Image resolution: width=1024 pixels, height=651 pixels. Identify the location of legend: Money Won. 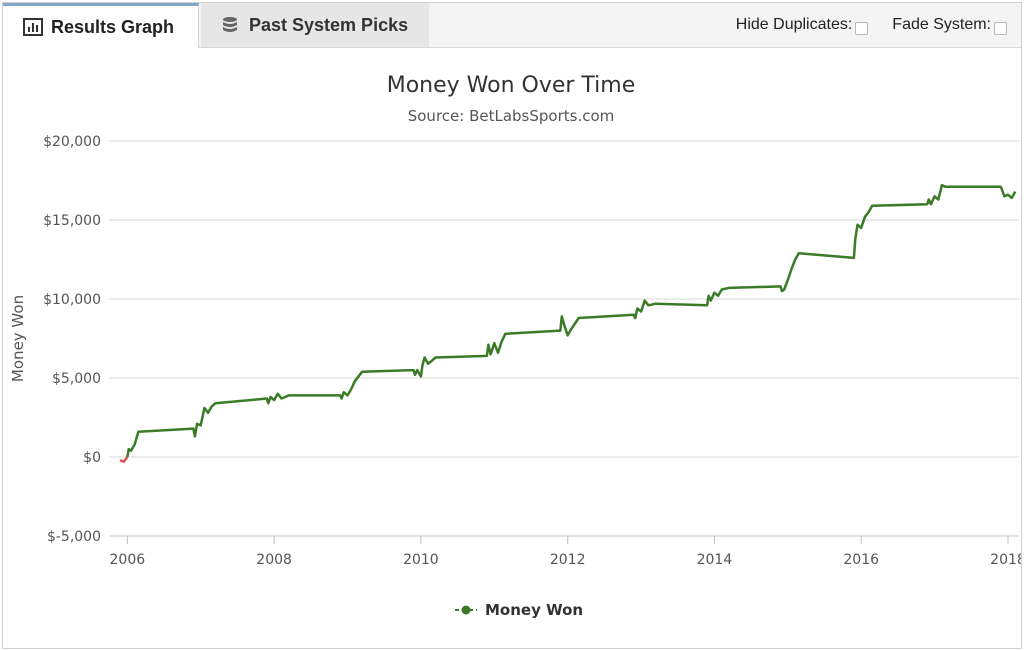
(519, 610).